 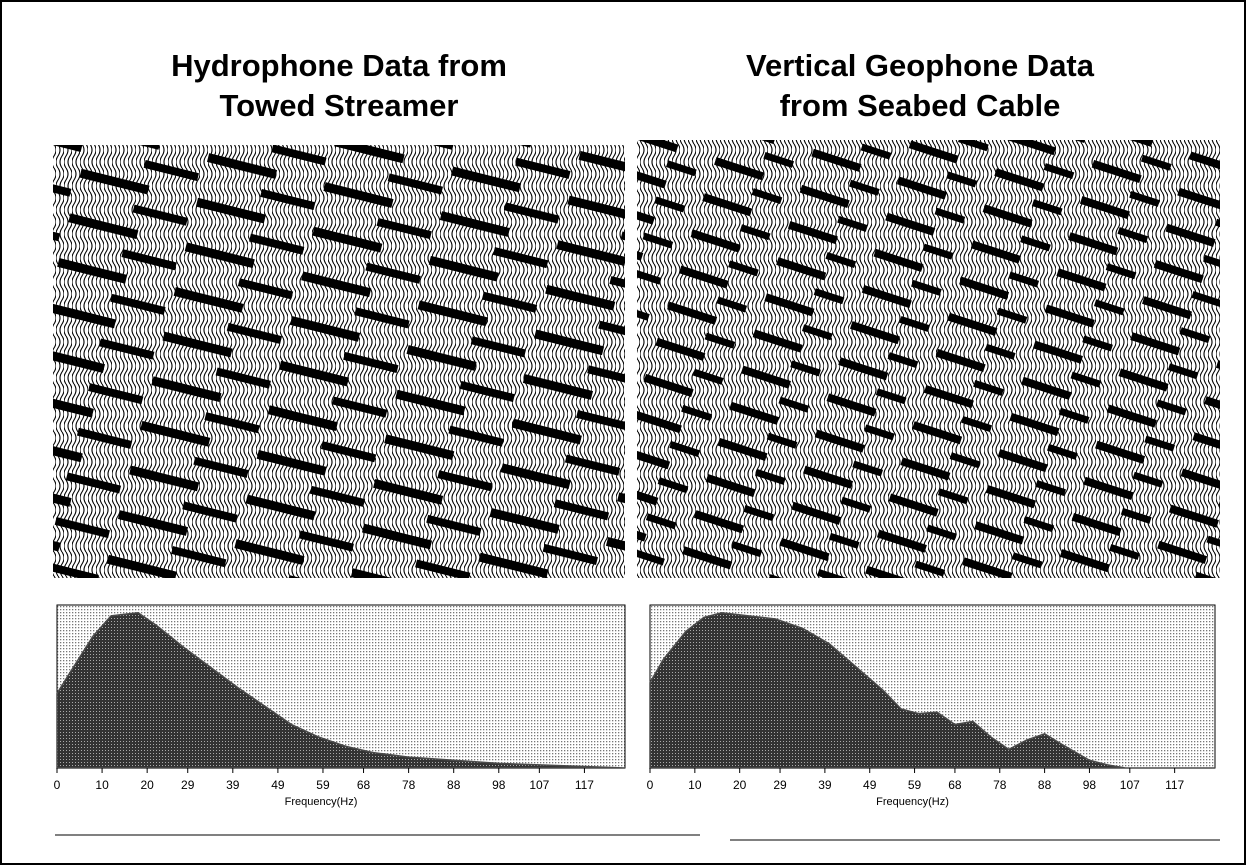 What do you see at coordinates (920, 105) in the screenshot?
I see `chart-title: from Seabed Cable` at bounding box center [920, 105].